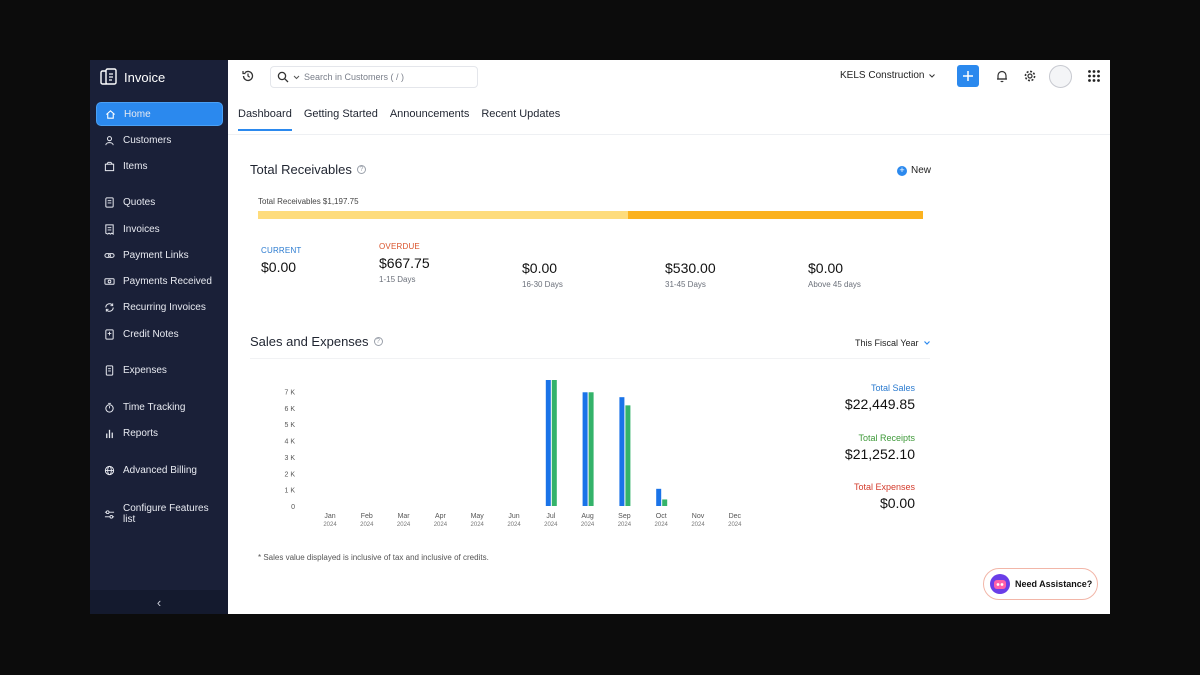  Describe the element at coordinates (283, 77) in the screenshot. I see `search-icon` at that location.